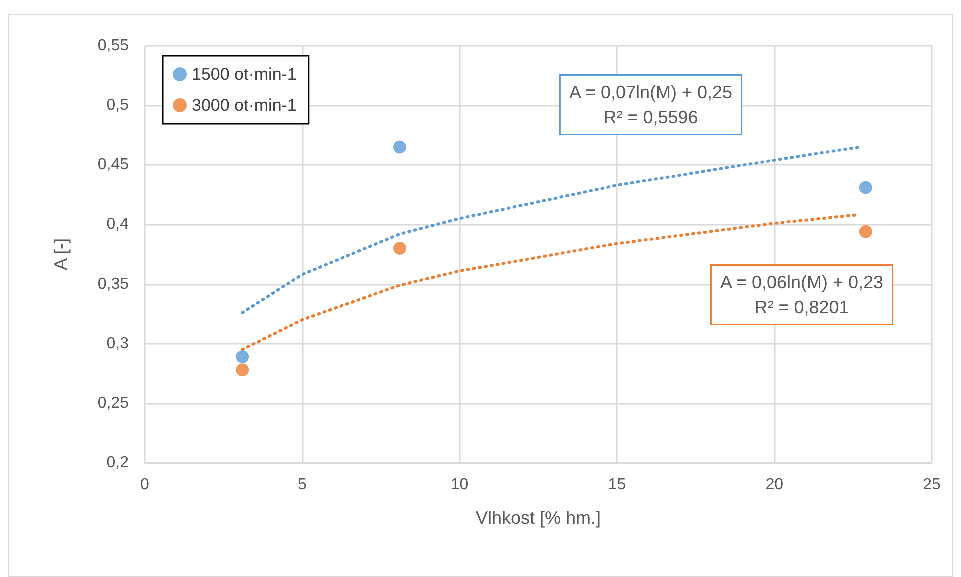 The width and height of the screenshot is (961, 577). I want to click on x-tick-label: 0, so click(145, 485).